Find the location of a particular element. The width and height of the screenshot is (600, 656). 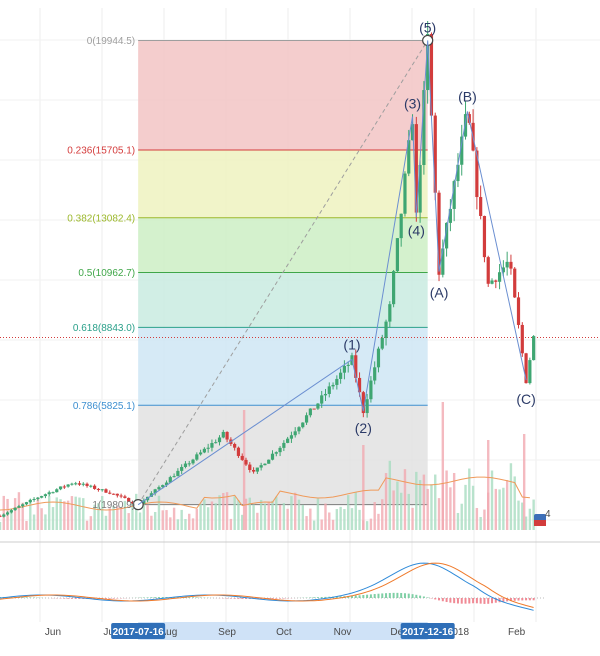

x-tick-Oct: Oct is located at coordinates (284, 632).